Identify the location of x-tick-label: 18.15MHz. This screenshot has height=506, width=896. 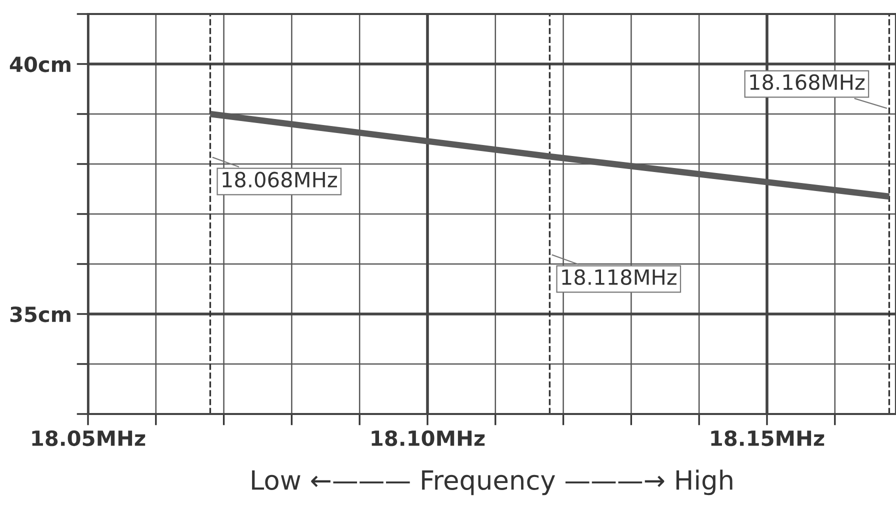
(767, 438).